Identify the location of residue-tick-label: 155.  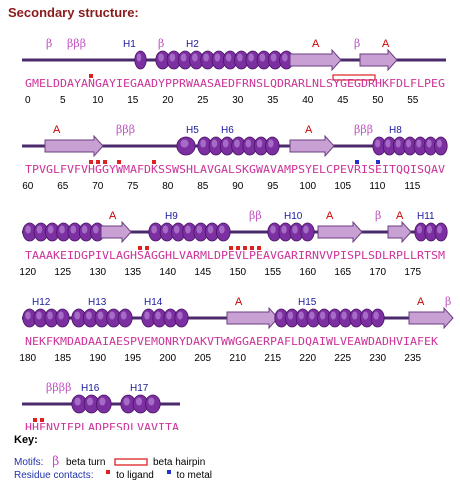
(272, 272).